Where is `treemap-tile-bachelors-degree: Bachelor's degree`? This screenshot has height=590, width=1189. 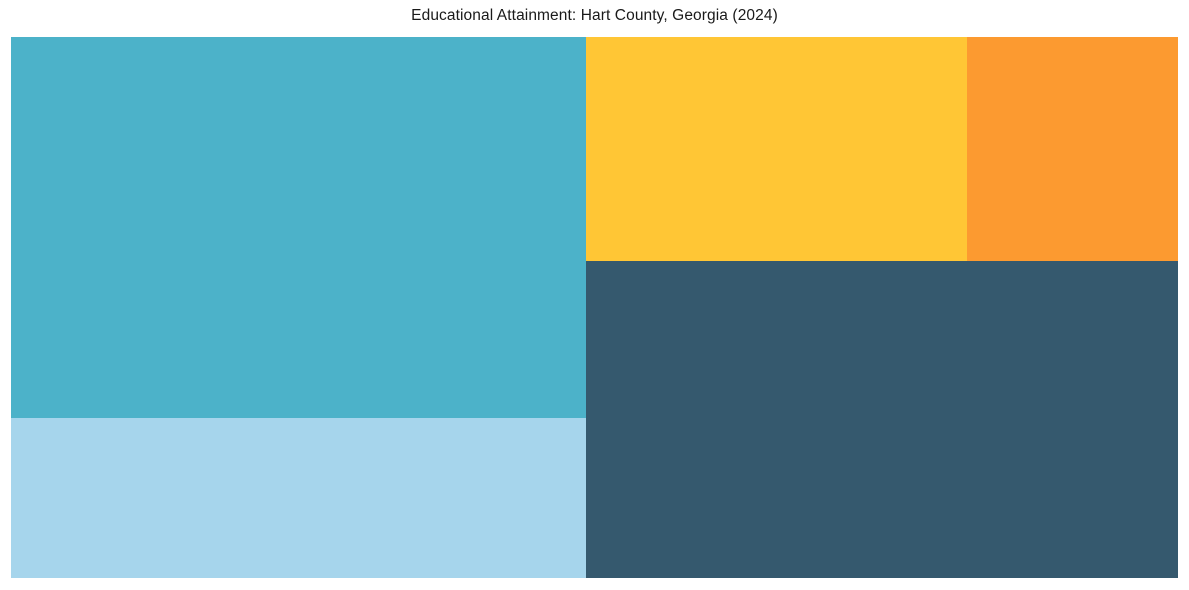 treemap-tile-bachelors-degree: Bachelor's degree is located at coordinates (298, 498).